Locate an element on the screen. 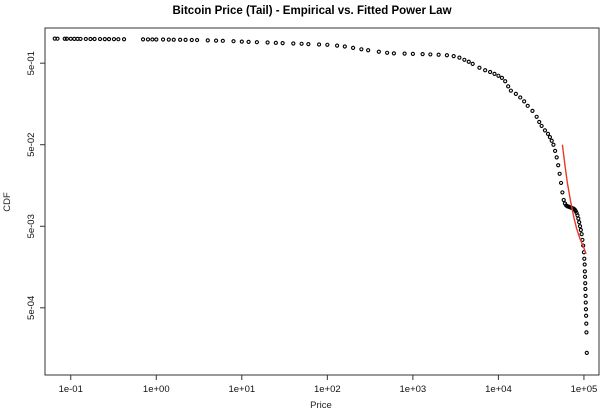 This screenshot has width=610, height=418. y-tick-label: 5e-02 is located at coordinates (31, 145).